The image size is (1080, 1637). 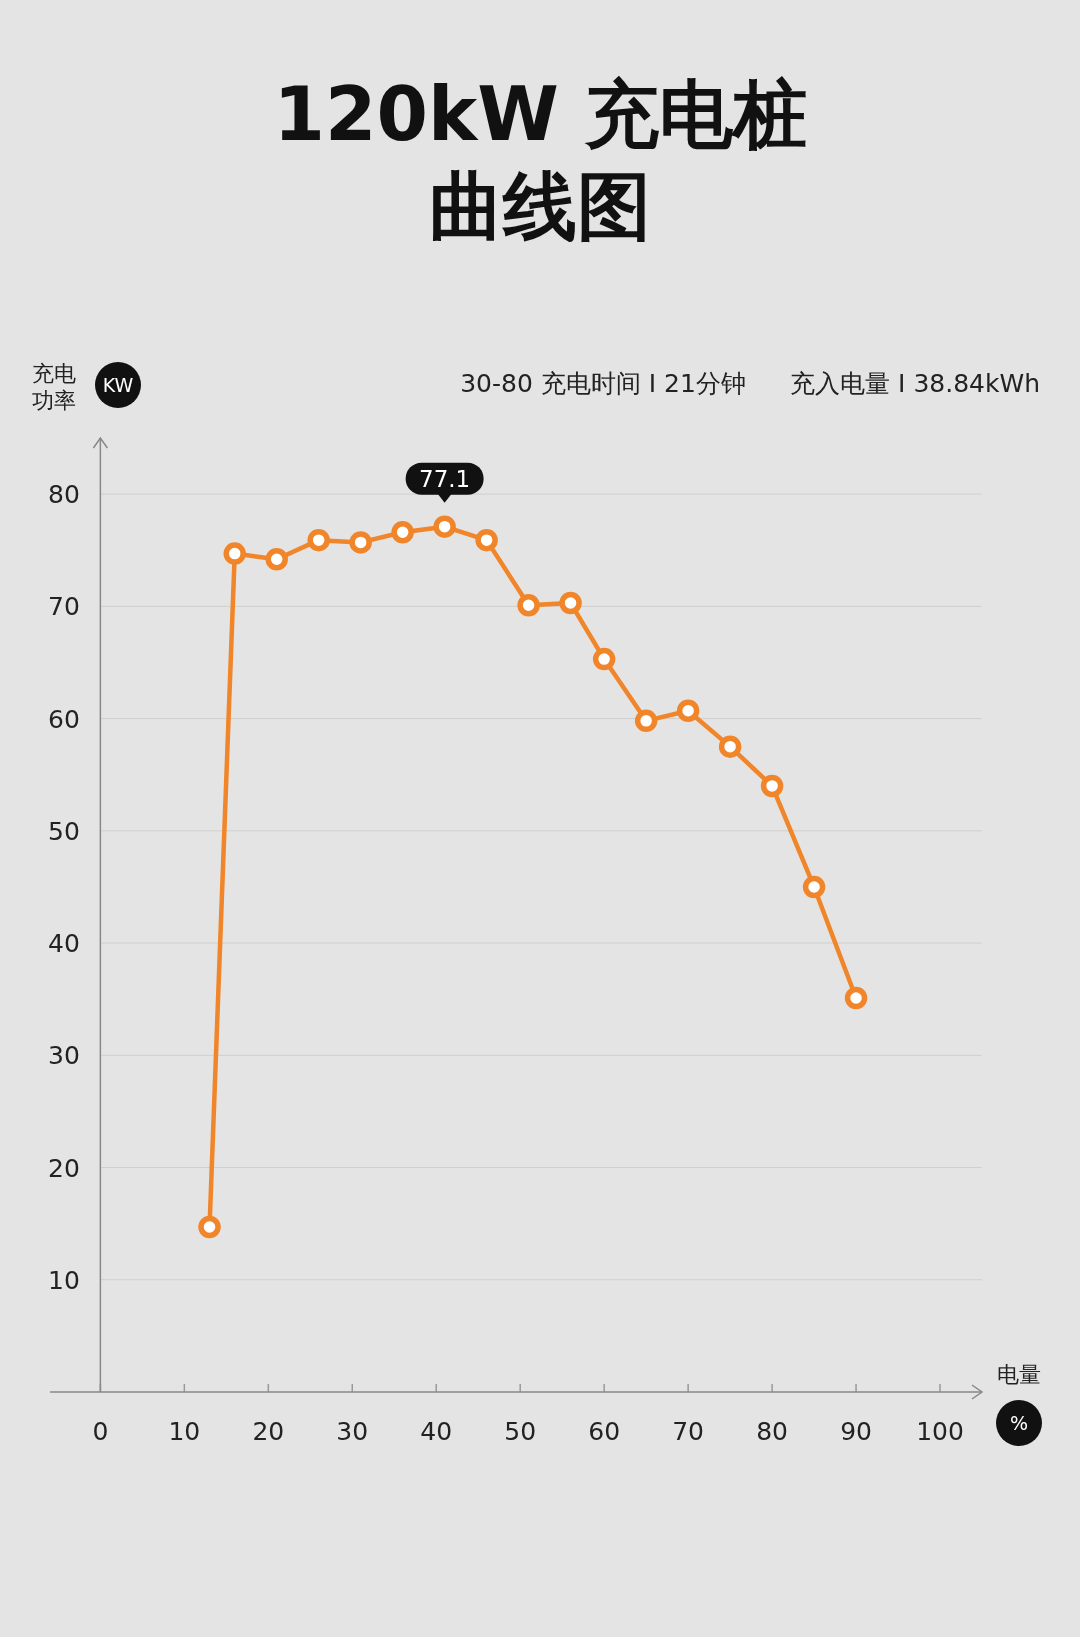 I want to click on y-tick-label: 50, so click(x=64, y=831).